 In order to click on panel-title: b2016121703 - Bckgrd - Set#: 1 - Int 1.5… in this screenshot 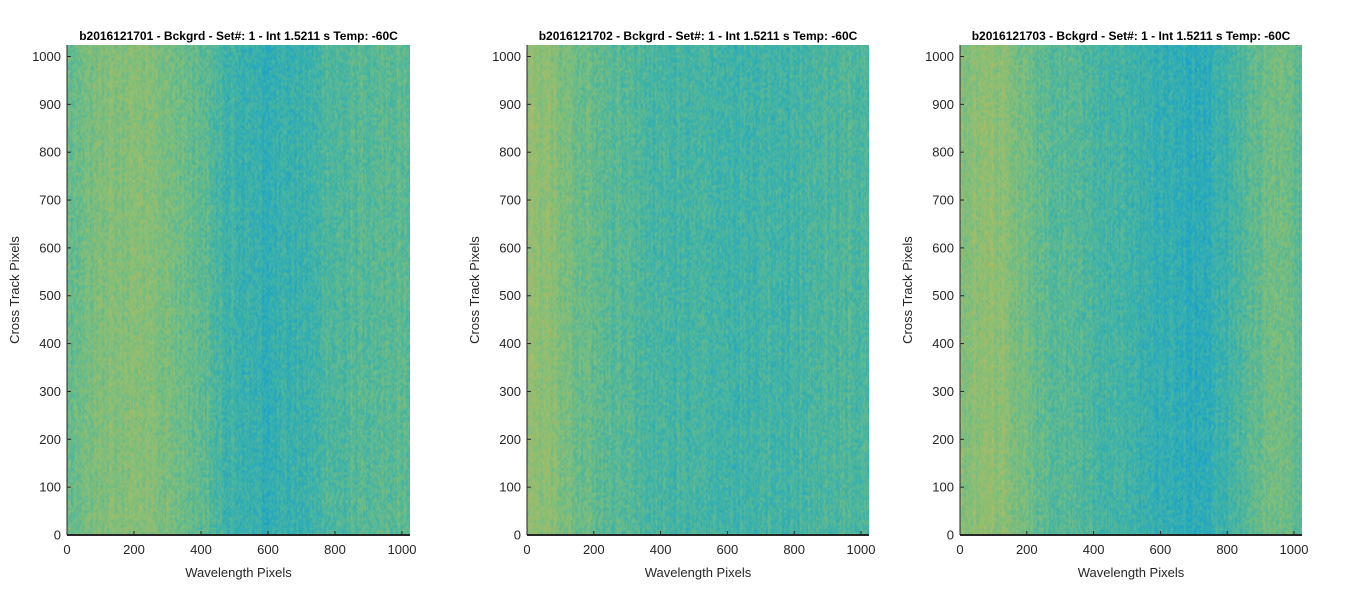, I will do `click(1131, 36)`.